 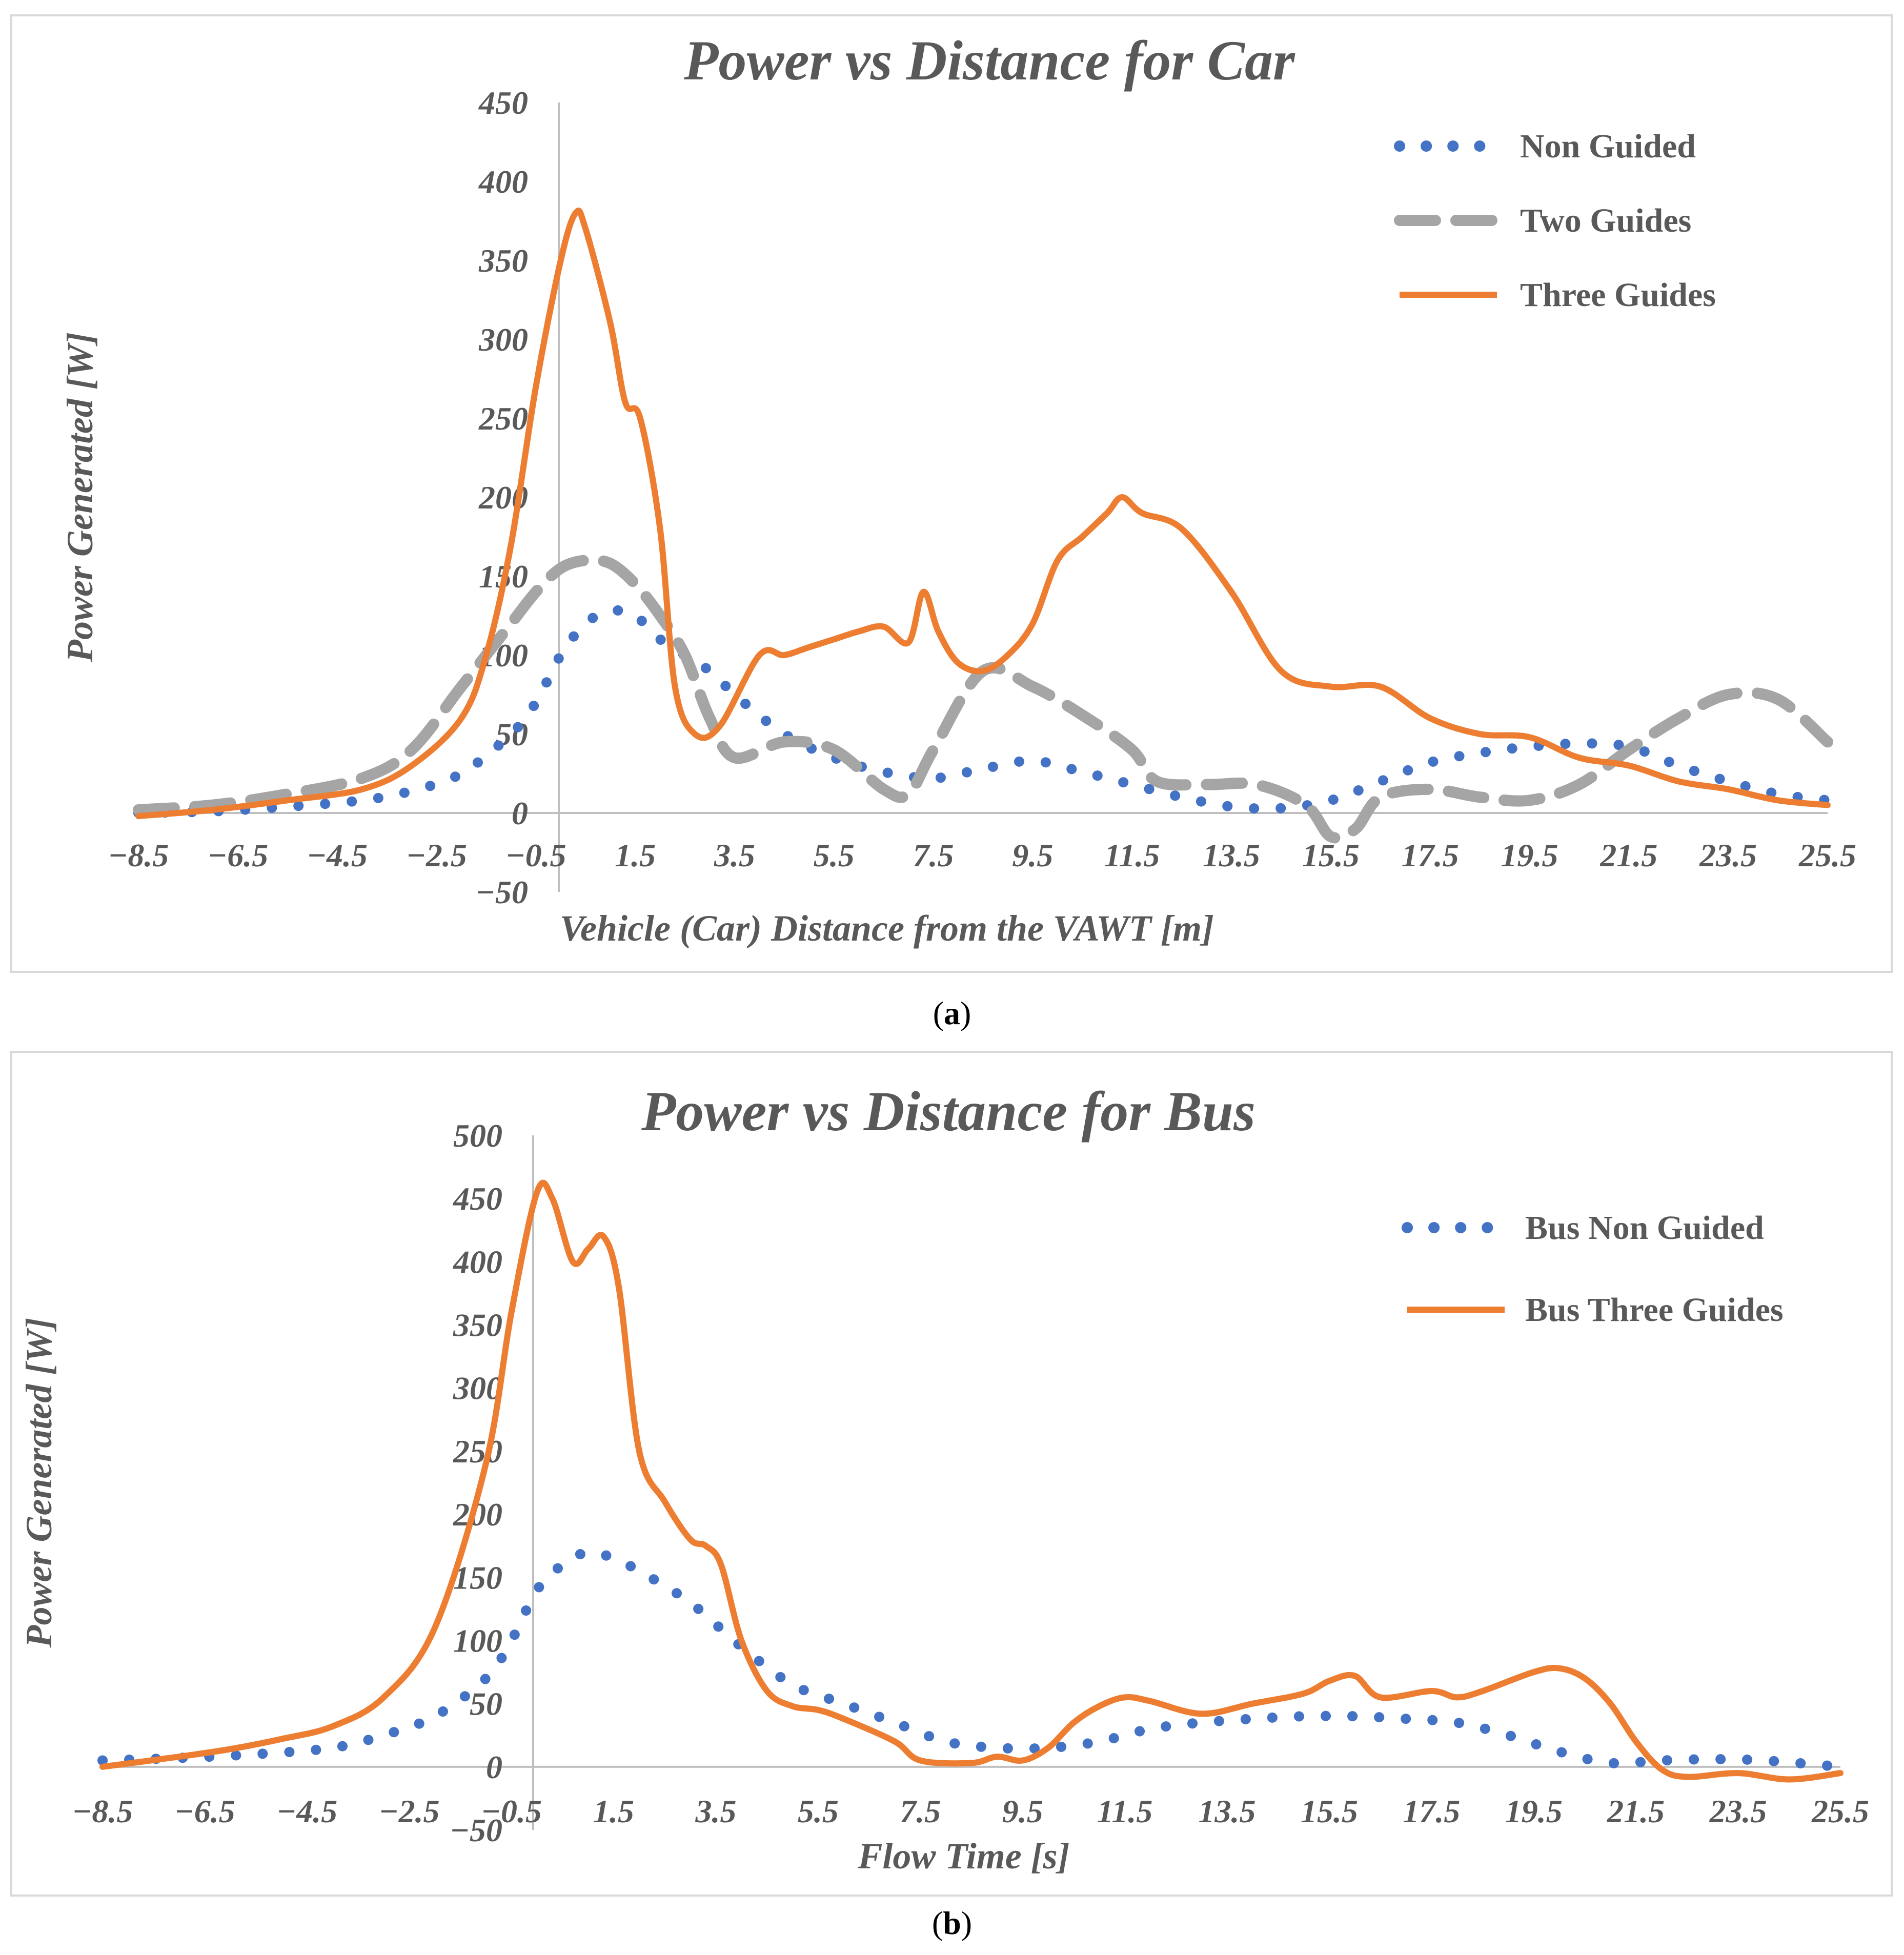 What do you see at coordinates (948, 1111) in the screenshot?
I see `chart-title: Power vs Distance for Bus` at bounding box center [948, 1111].